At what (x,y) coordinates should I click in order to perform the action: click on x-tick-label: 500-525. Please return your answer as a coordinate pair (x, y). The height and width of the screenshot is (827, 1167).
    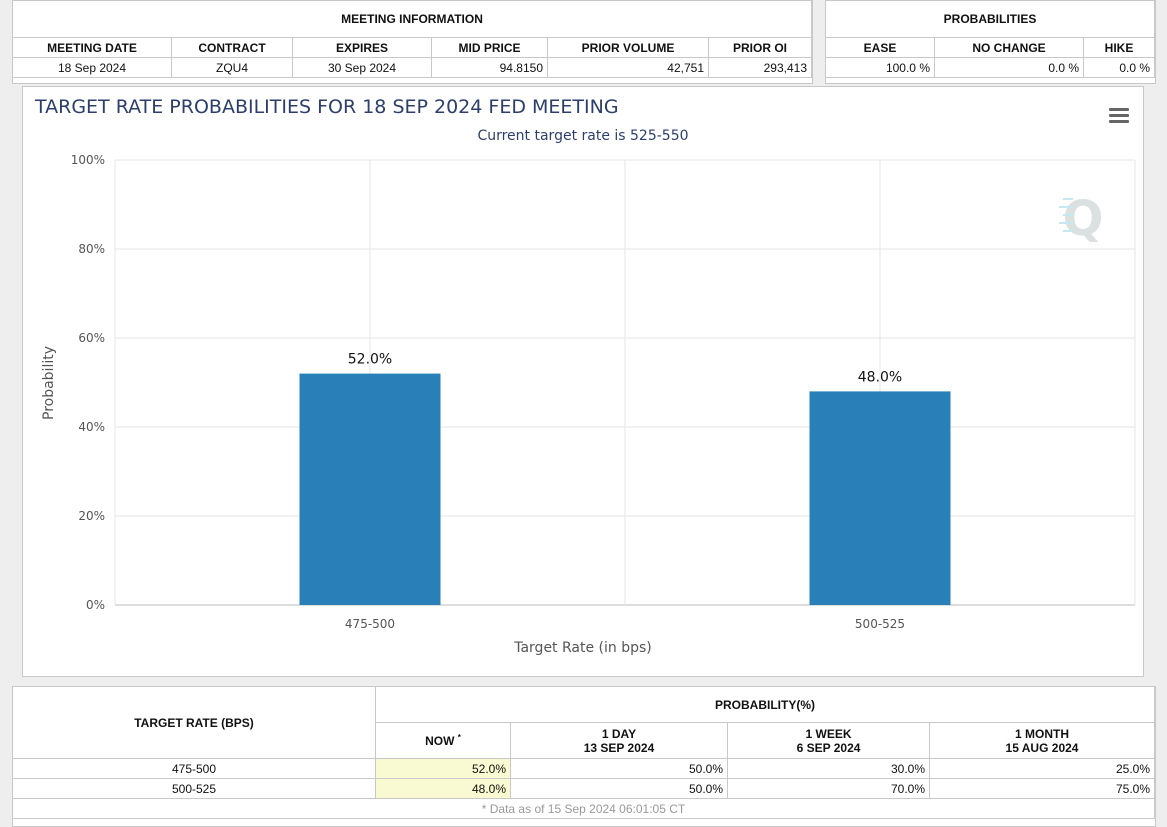
    Looking at the image, I should click on (880, 624).